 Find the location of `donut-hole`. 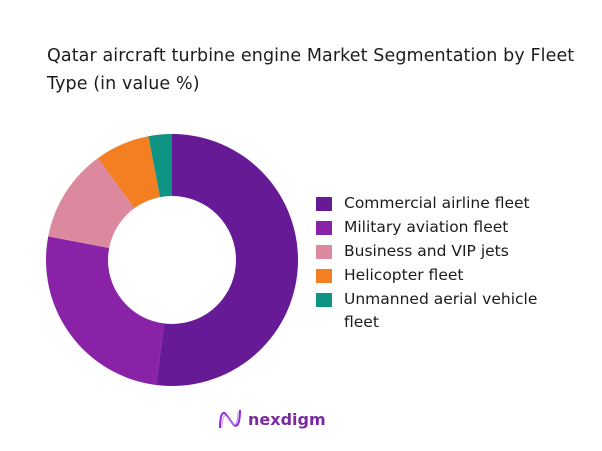

donut-hole is located at coordinates (172, 260).